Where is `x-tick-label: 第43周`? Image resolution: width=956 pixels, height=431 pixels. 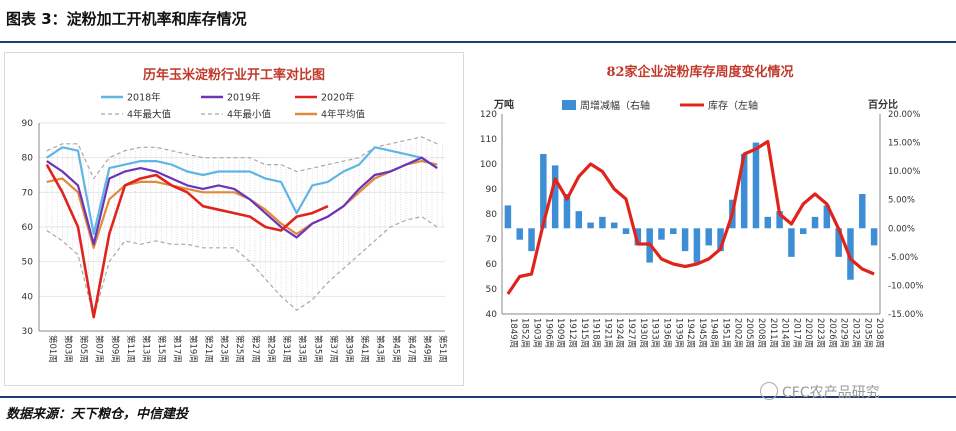
x-tick-label: 第43周 is located at coordinates (380, 349).